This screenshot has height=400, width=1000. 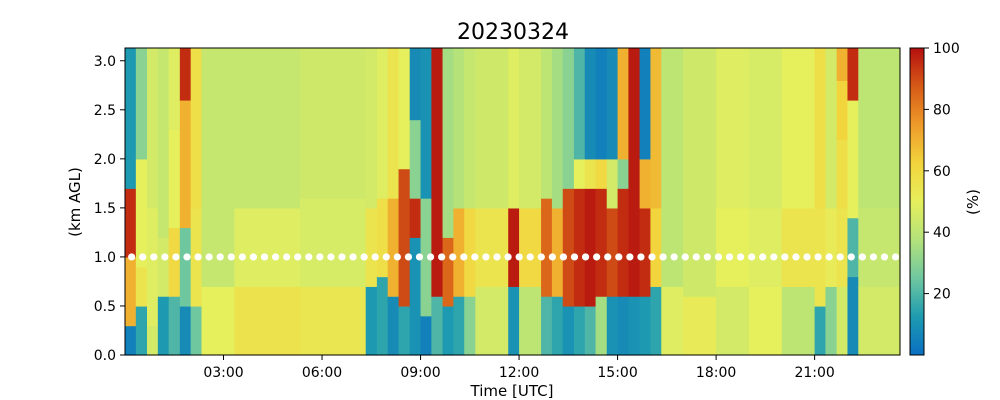 What do you see at coordinates (716, 373) in the screenshot?
I see `x-tick-label: 18:00` at bounding box center [716, 373].